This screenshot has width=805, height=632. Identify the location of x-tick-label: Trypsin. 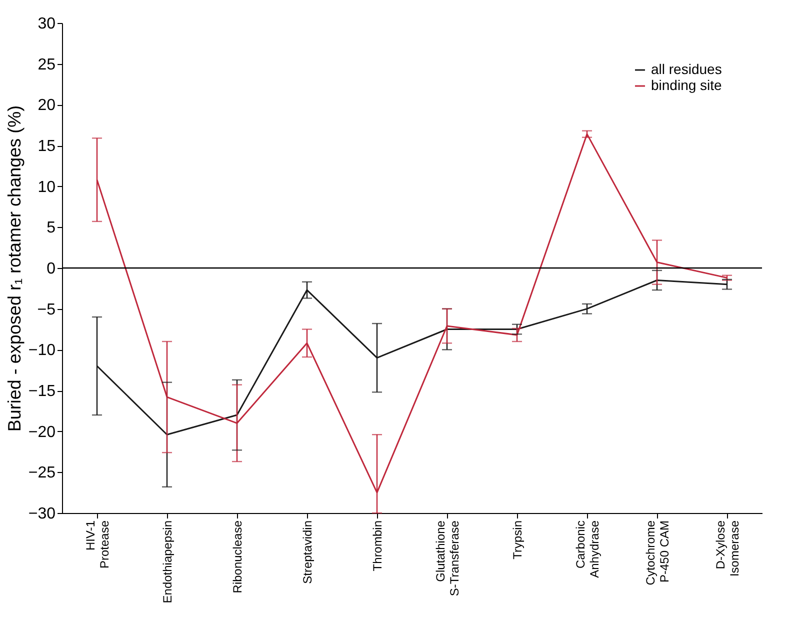
(517, 540).